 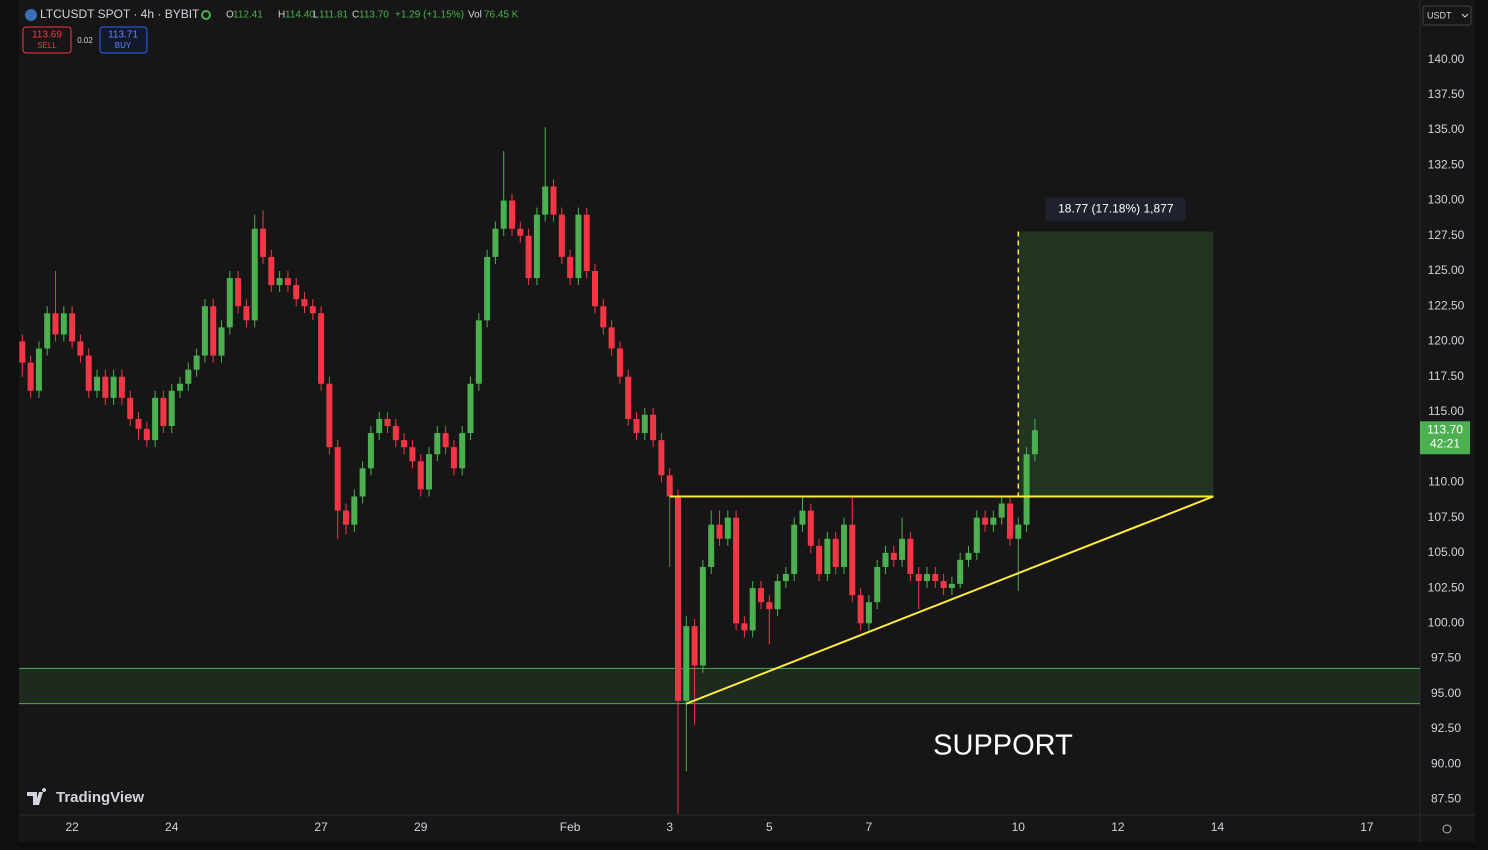 I want to click on measure-box, so click(x=1116, y=364).